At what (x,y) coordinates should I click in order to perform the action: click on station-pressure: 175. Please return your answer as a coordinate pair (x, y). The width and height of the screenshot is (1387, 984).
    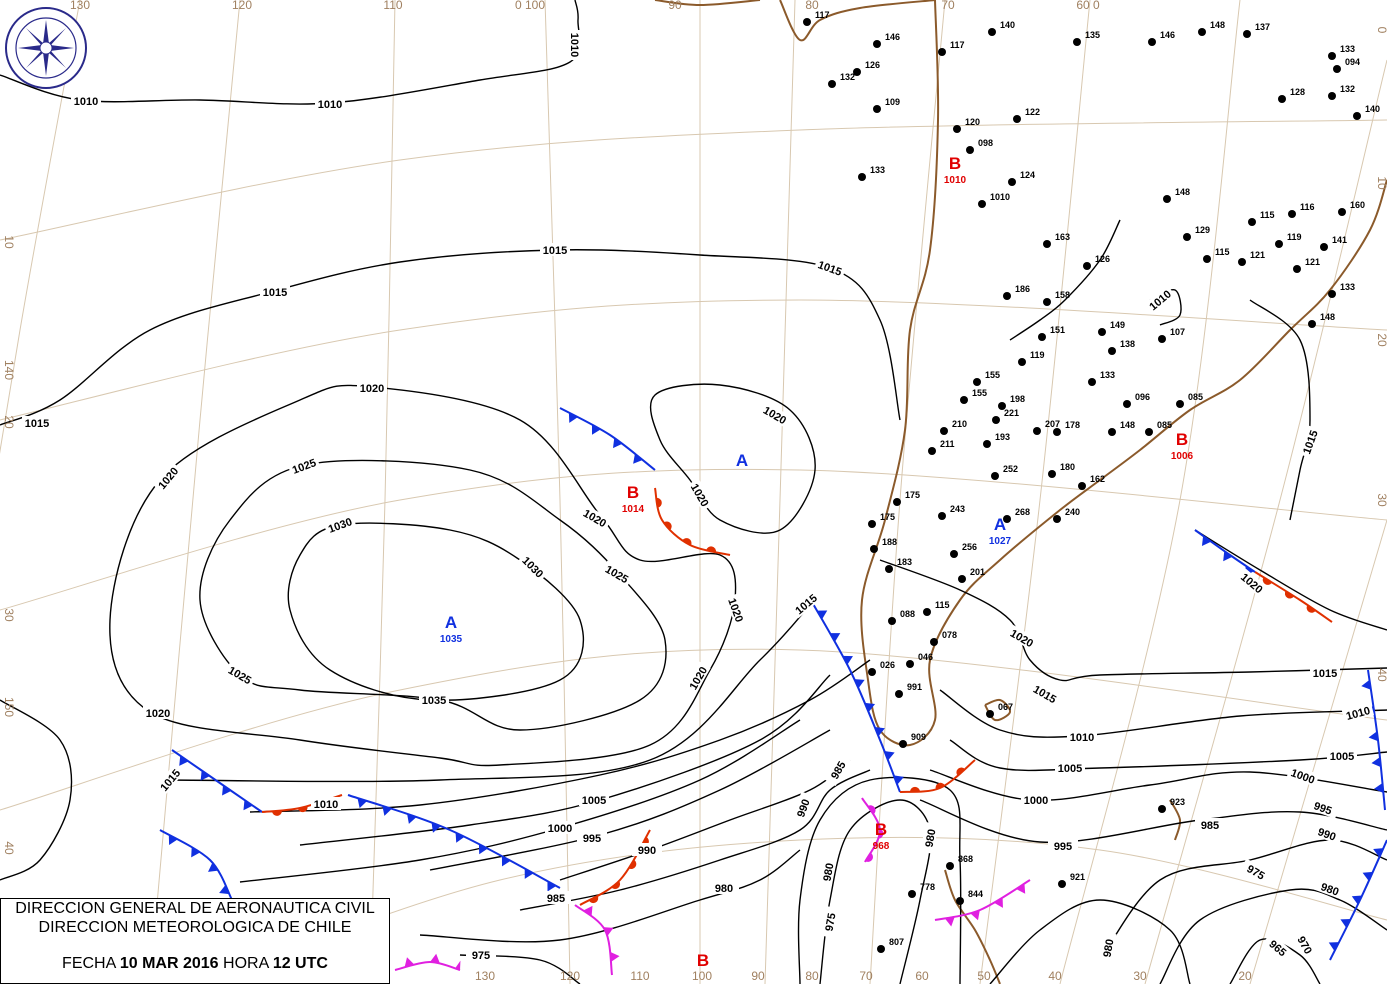
    Looking at the image, I should click on (912, 495).